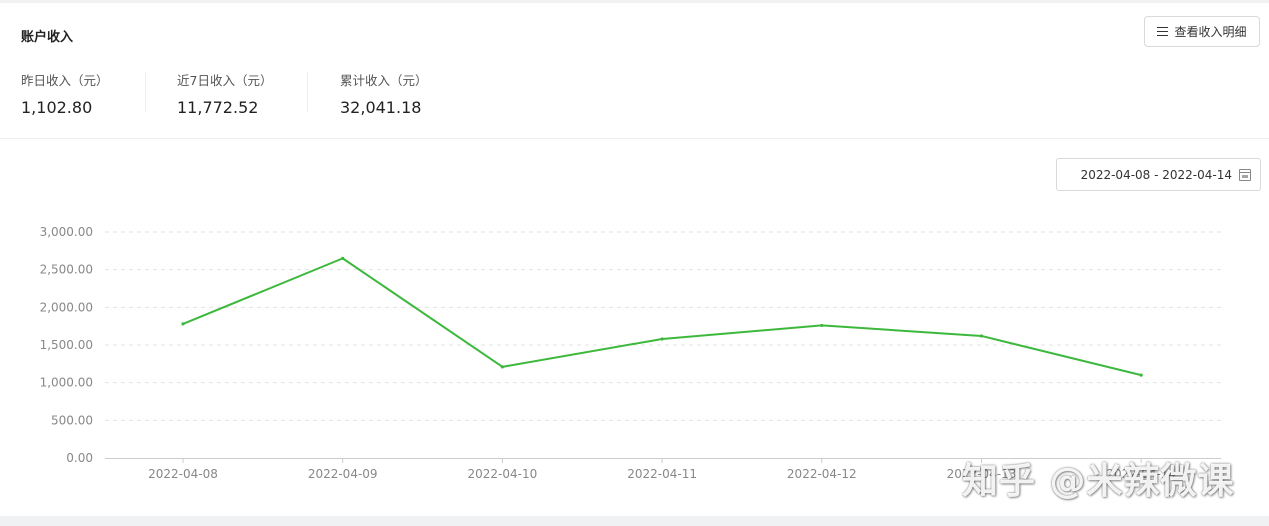 This screenshot has height=526, width=1269. What do you see at coordinates (224, 93) in the screenshot?
I see `stat-last-7-days: 近7日收入（元） 11,772.52` at bounding box center [224, 93].